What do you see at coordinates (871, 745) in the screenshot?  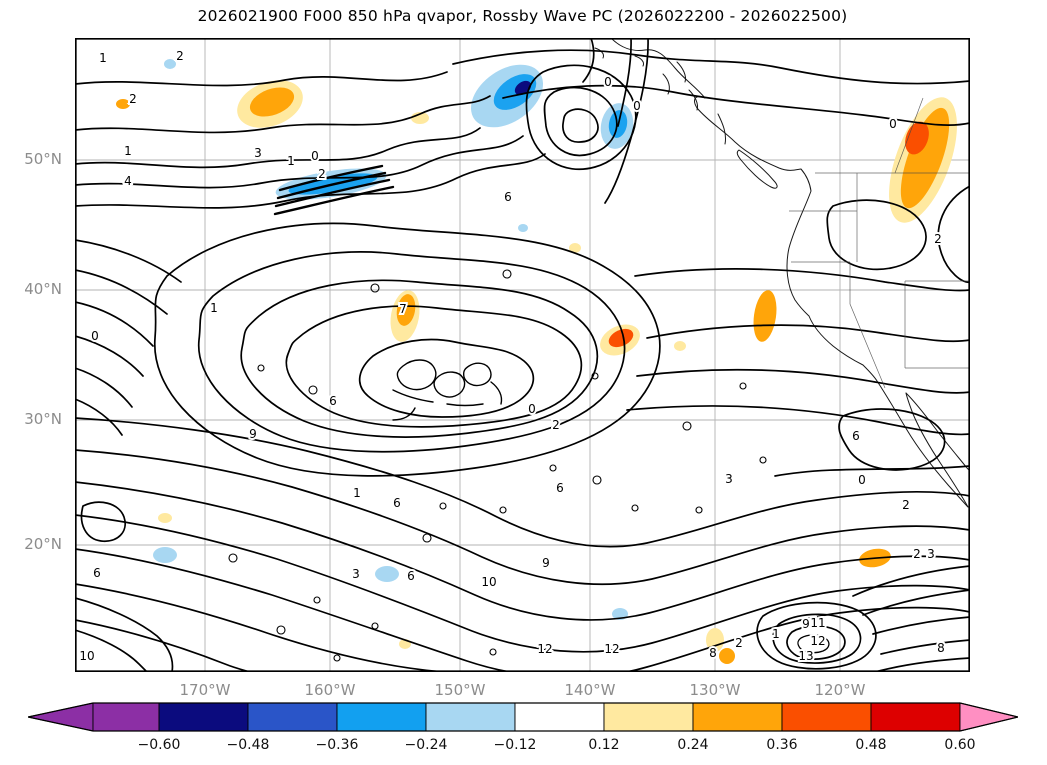 I see `colorbar-tick-label: 0.48` at bounding box center [871, 745].